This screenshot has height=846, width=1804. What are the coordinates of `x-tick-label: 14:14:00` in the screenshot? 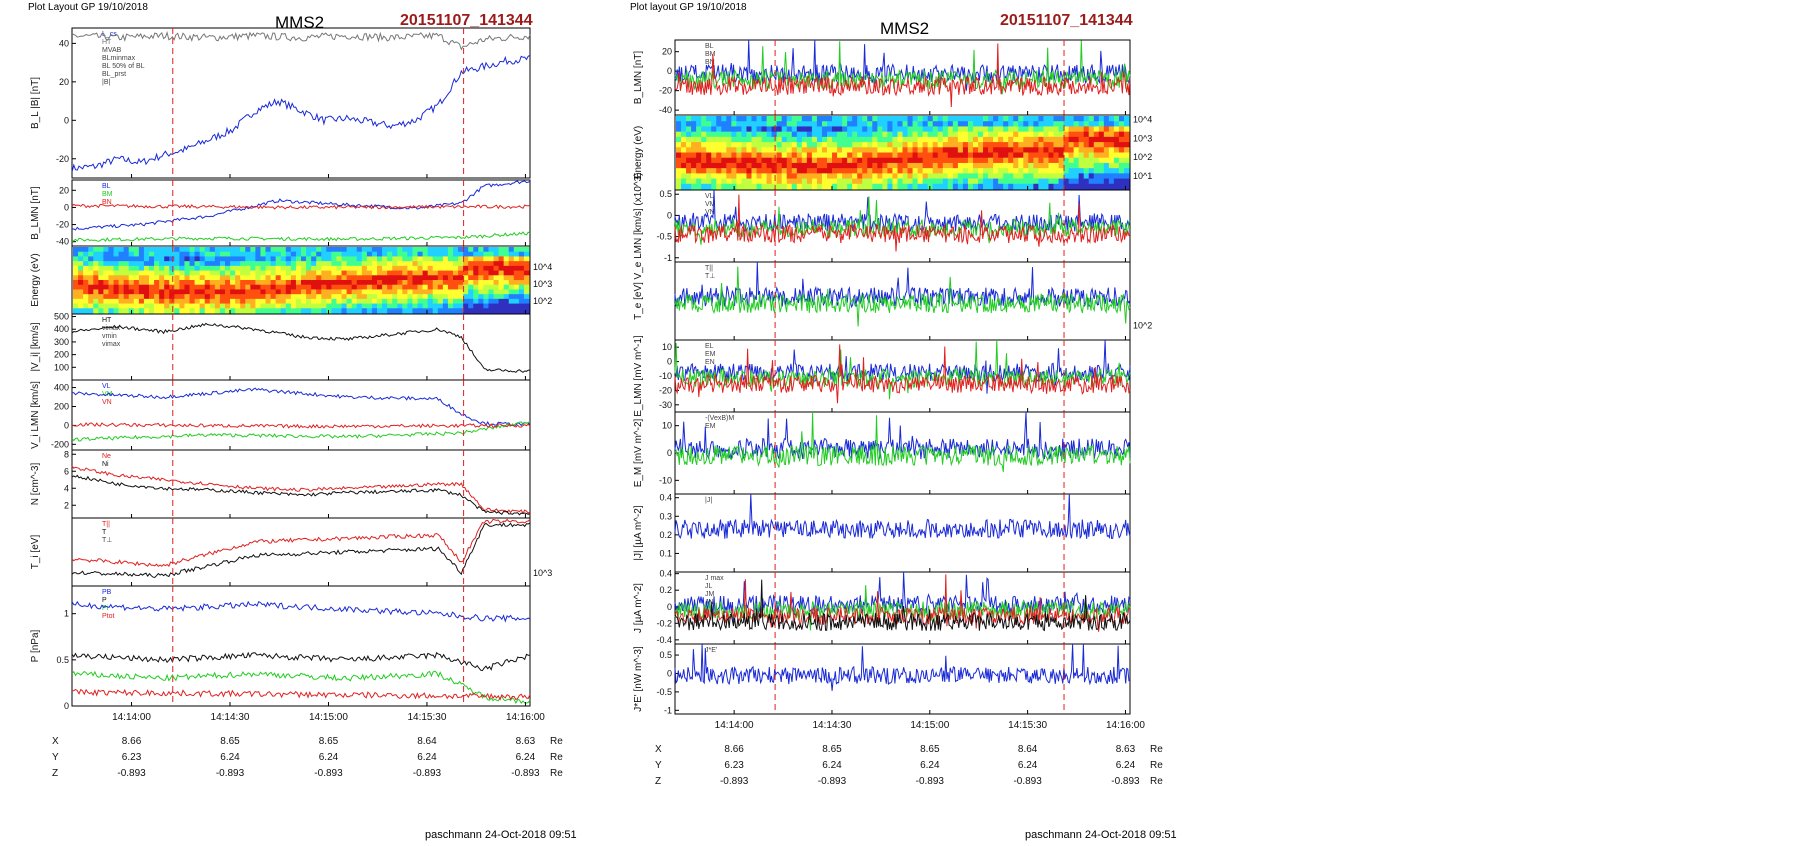 It's located at (131, 717).